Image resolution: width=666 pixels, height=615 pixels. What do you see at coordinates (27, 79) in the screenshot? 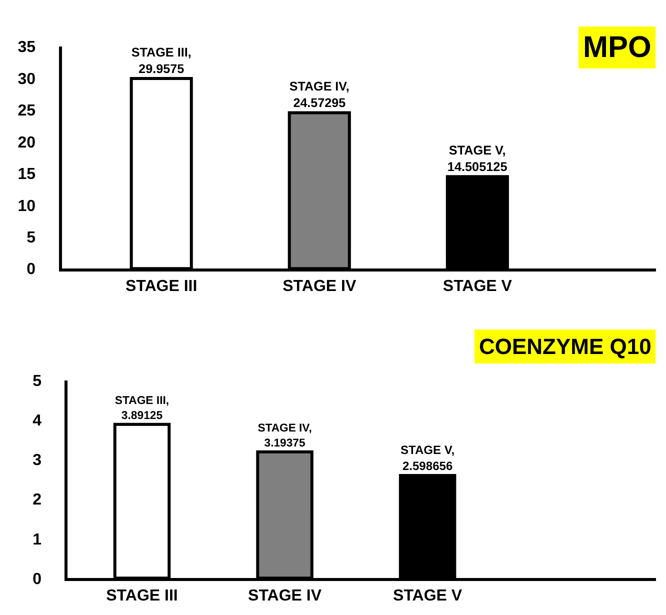
I see `y-tick-label: 30` at bounding box center [27, 79].